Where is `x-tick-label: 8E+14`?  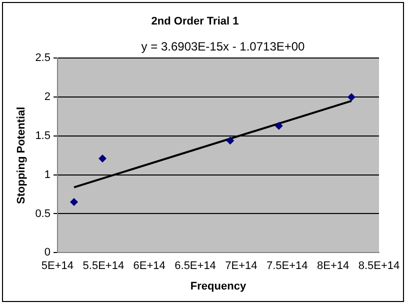
x-tick-label: 8E+14 is located at coordinates (333, 266).